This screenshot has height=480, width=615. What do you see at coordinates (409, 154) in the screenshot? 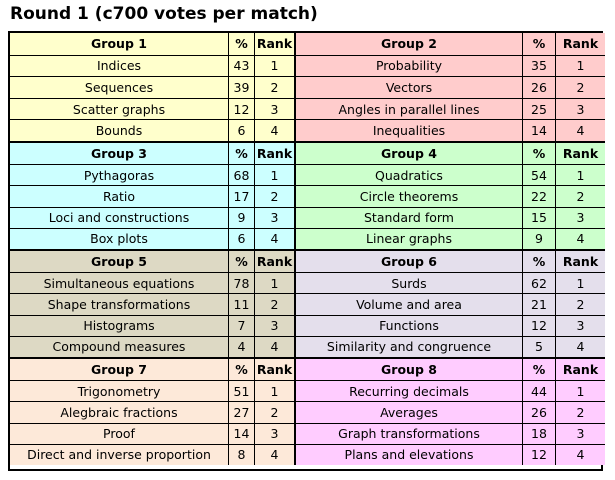
I see `group-name: Group 4` at bounding box center [409, 154].